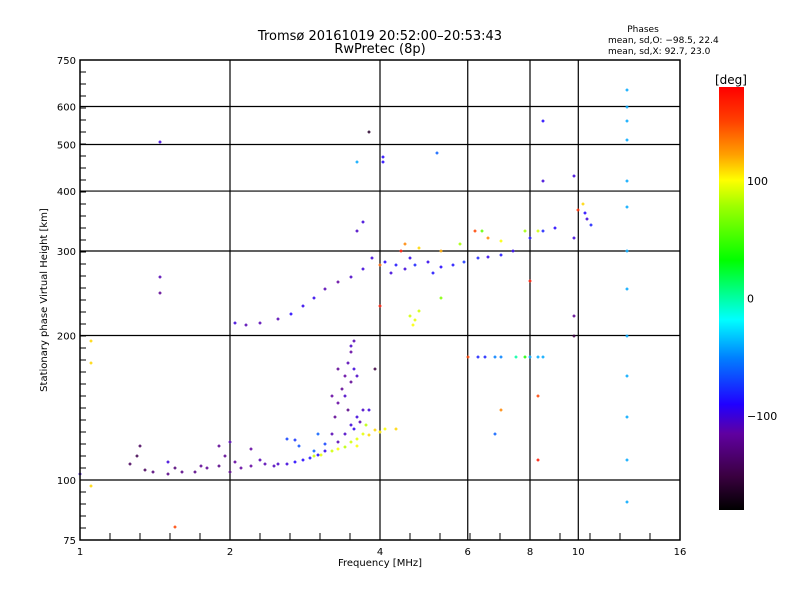 The width and height of the screenshot is (800, 600). What do you see at coordinates (731, 80) in the screenshot?
I see `colorbar-label: [deg]` at bounding box center [731, 80].